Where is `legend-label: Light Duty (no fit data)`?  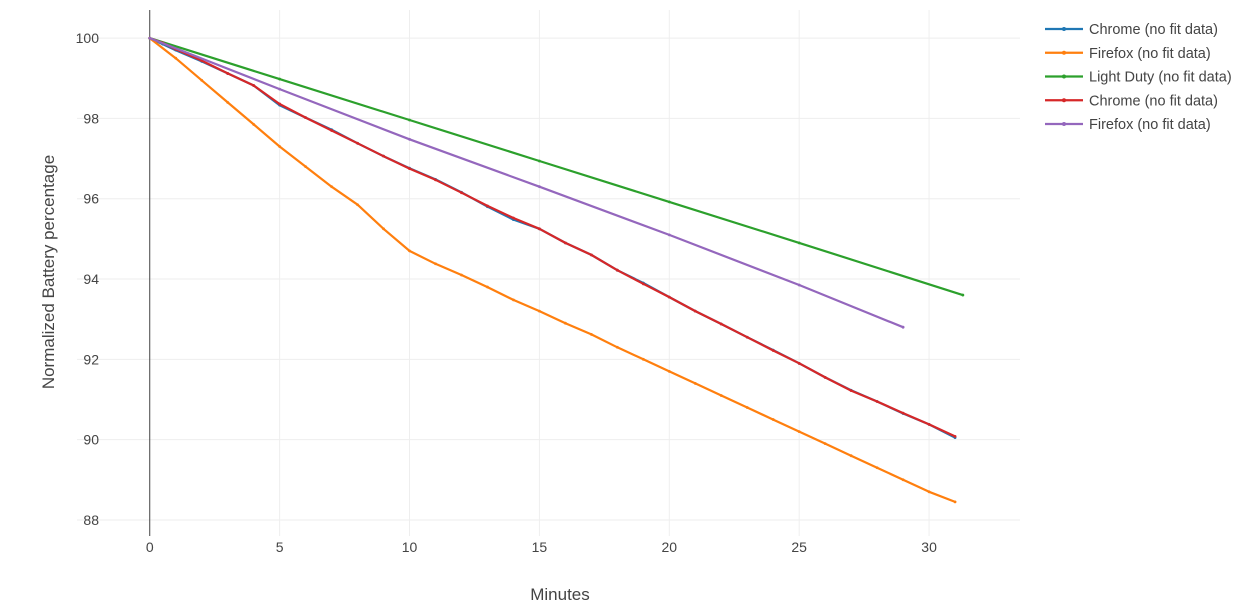 legend-label: Light Duty (no fit data) is located at coordinates (1160, 78).